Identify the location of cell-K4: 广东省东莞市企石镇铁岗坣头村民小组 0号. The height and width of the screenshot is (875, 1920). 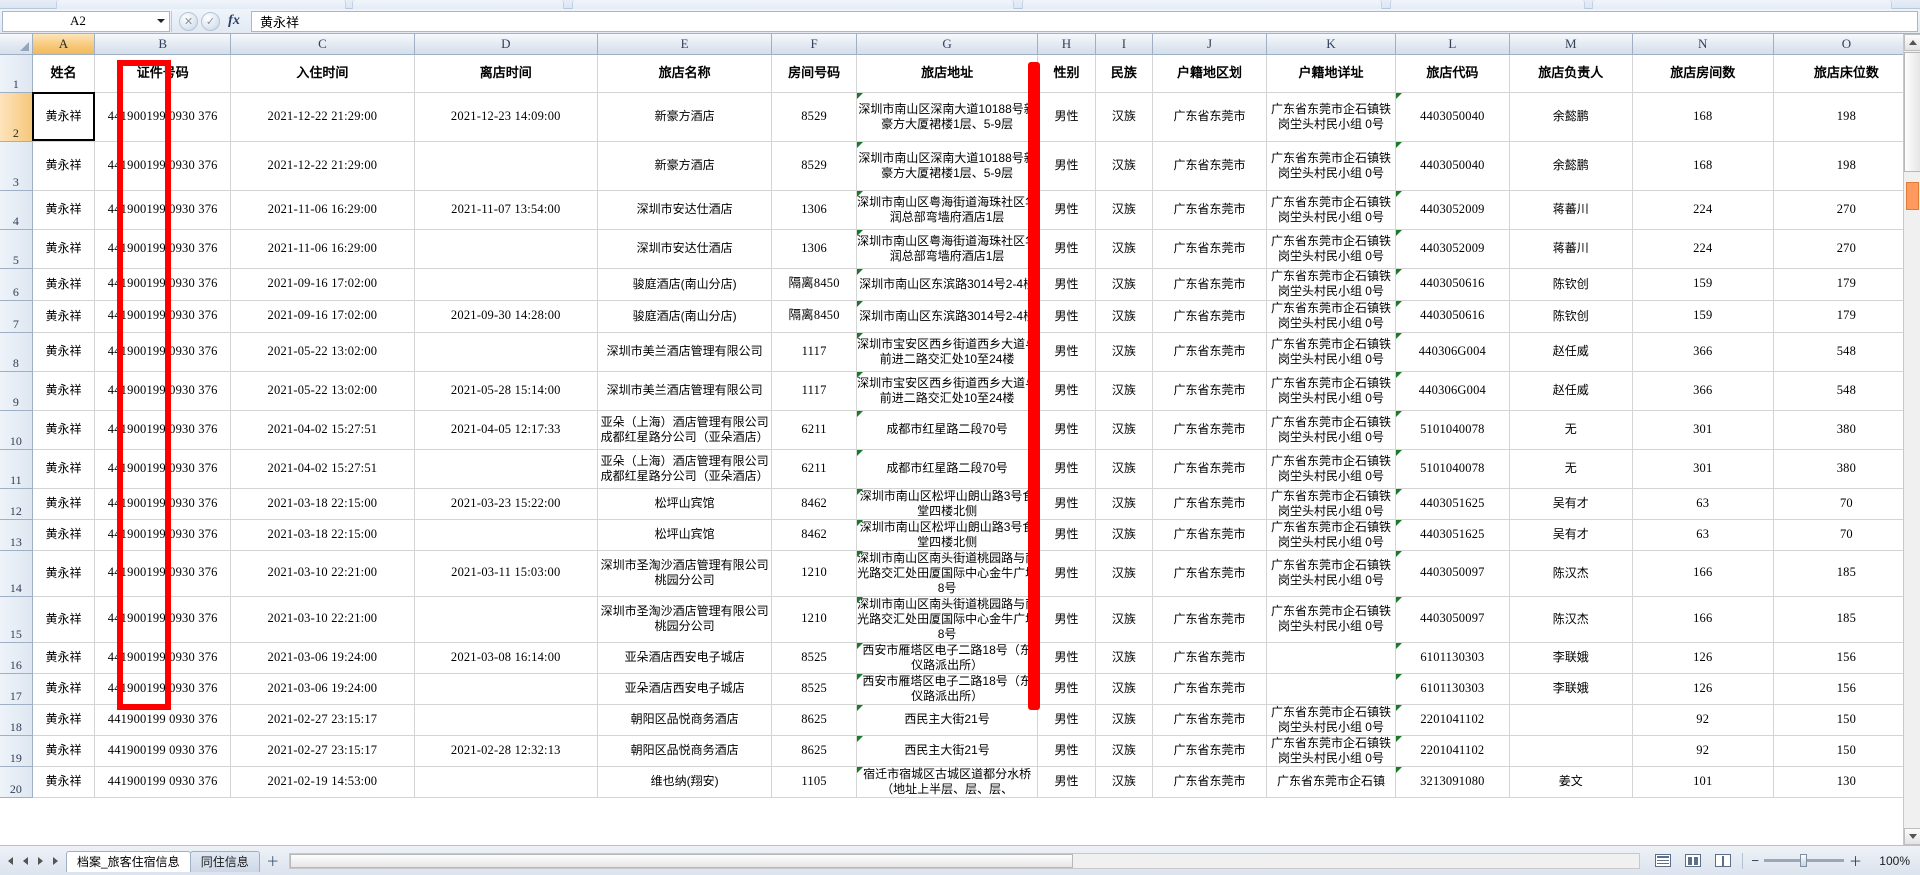
(1331, 210).